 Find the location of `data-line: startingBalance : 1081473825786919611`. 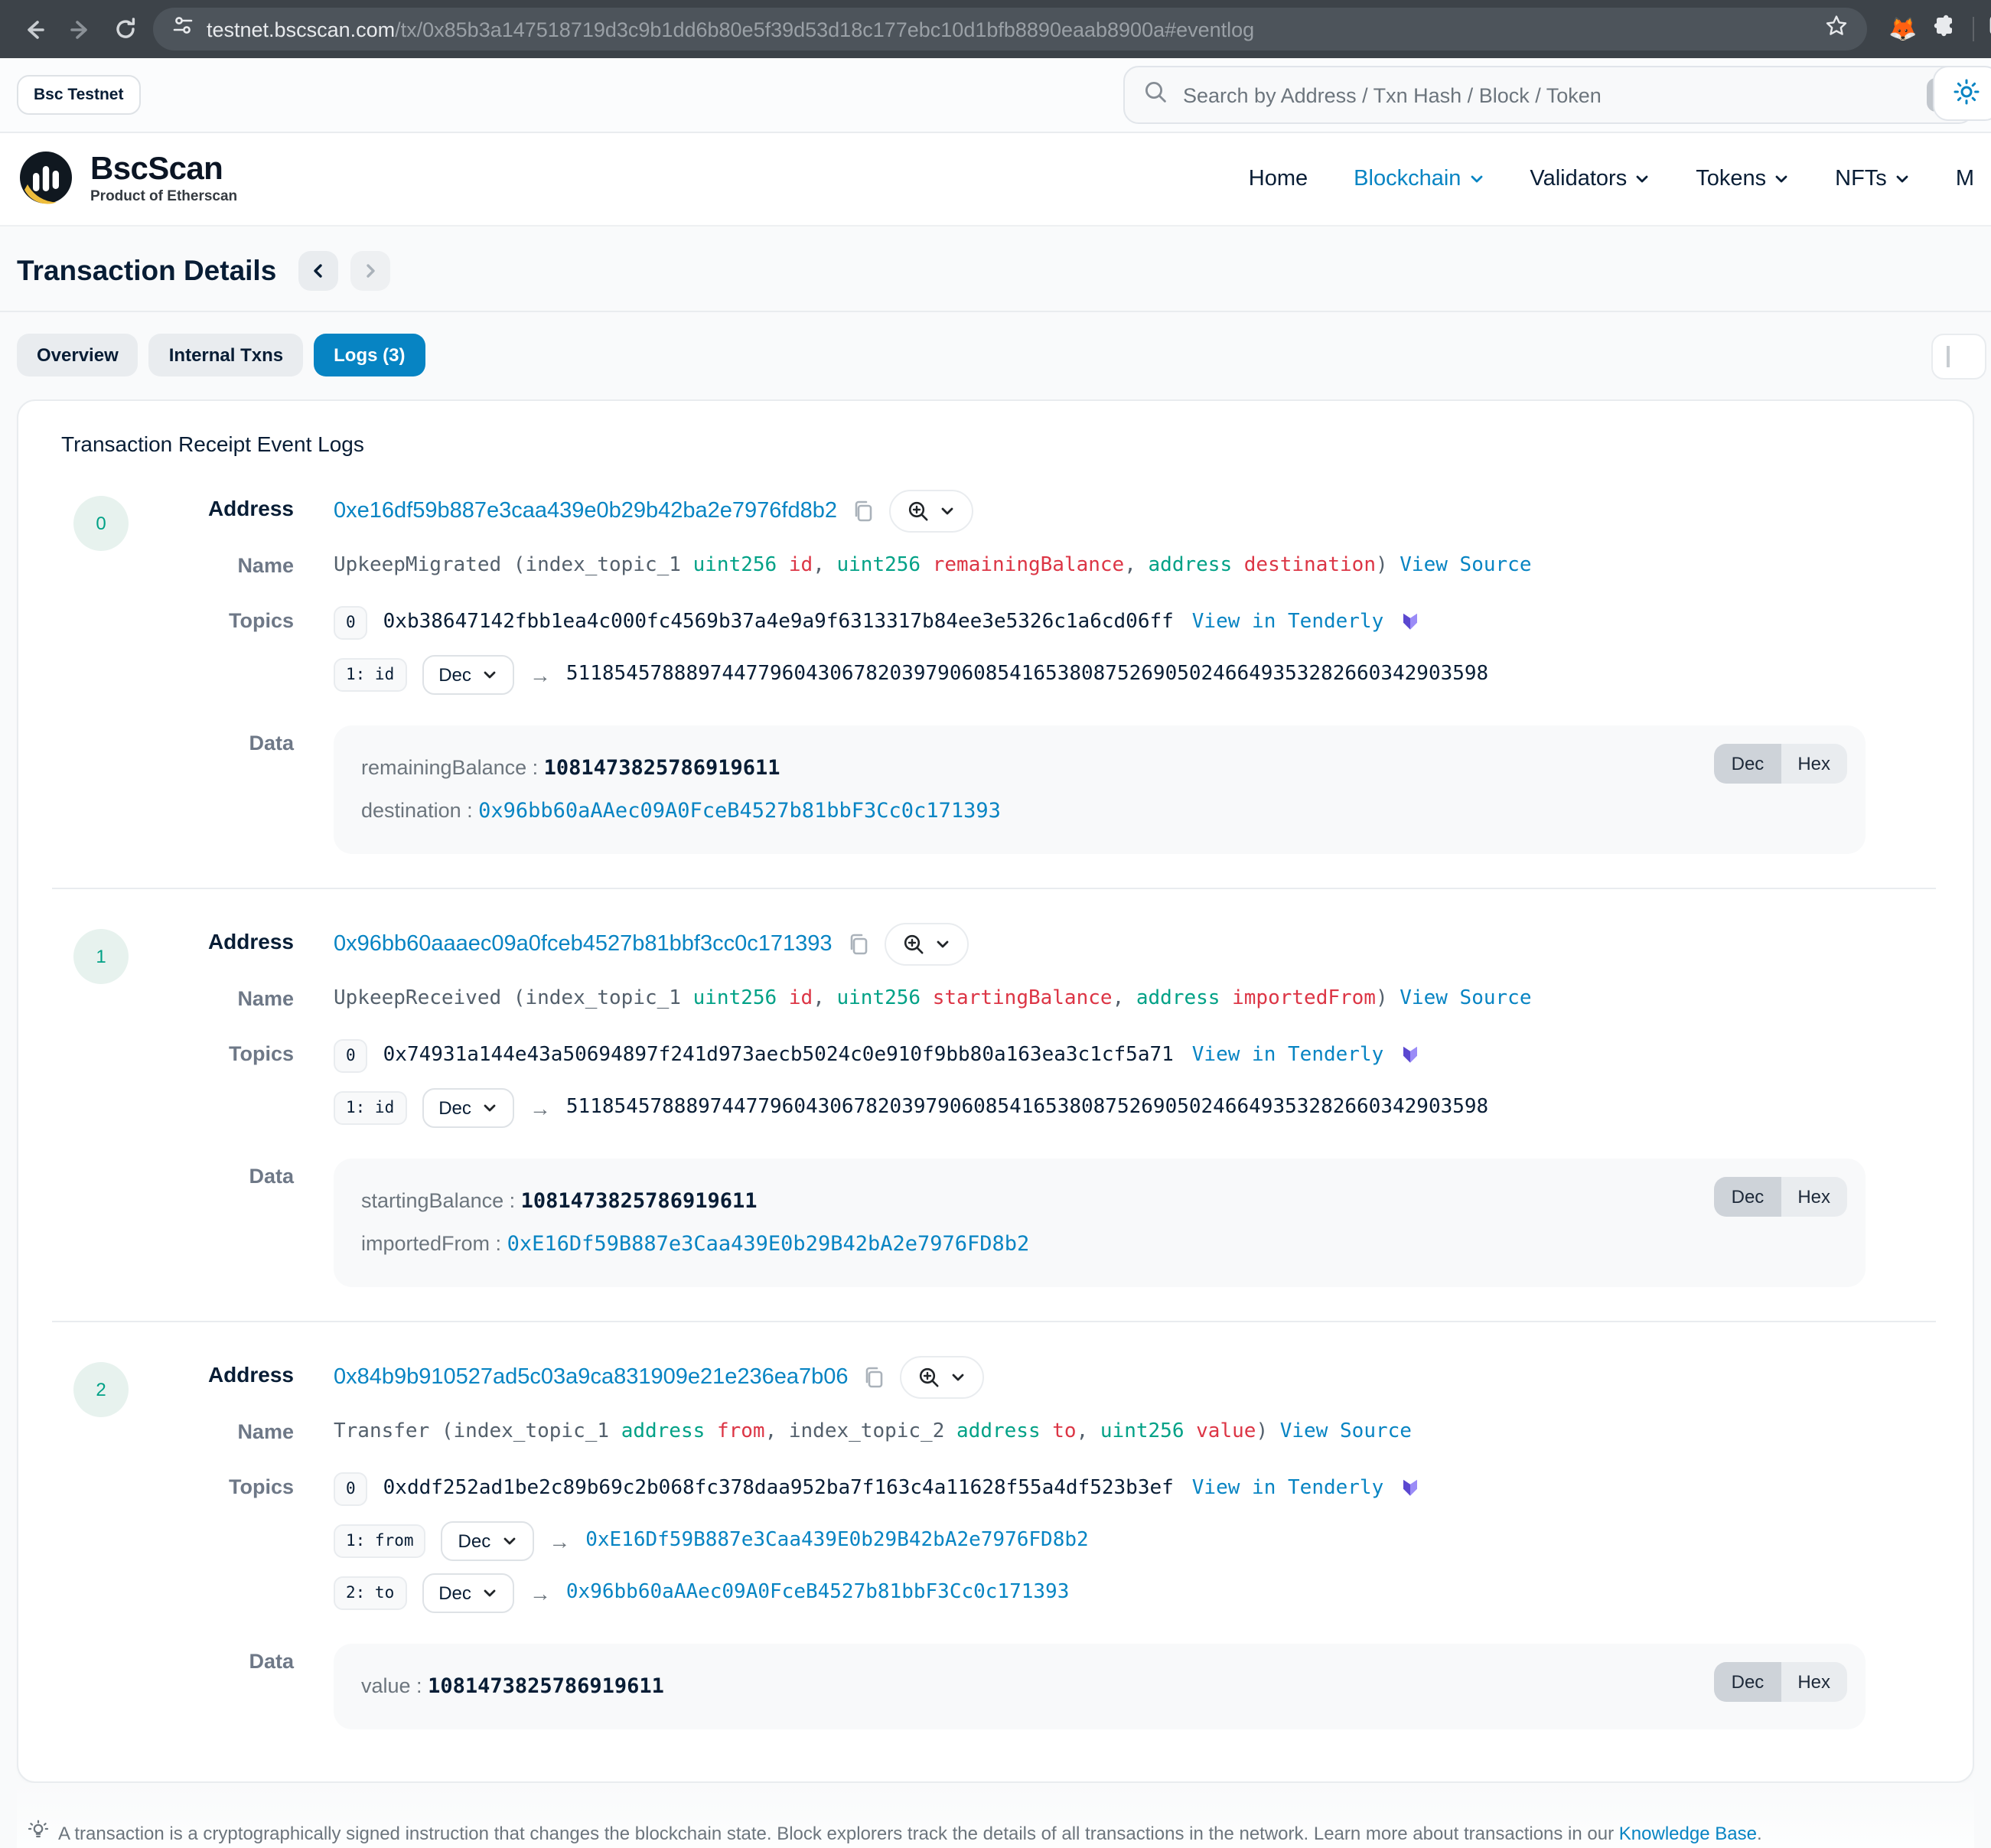

data-line: startingBalance : 1081473825786919611 is located at coordinates (559, 1201).